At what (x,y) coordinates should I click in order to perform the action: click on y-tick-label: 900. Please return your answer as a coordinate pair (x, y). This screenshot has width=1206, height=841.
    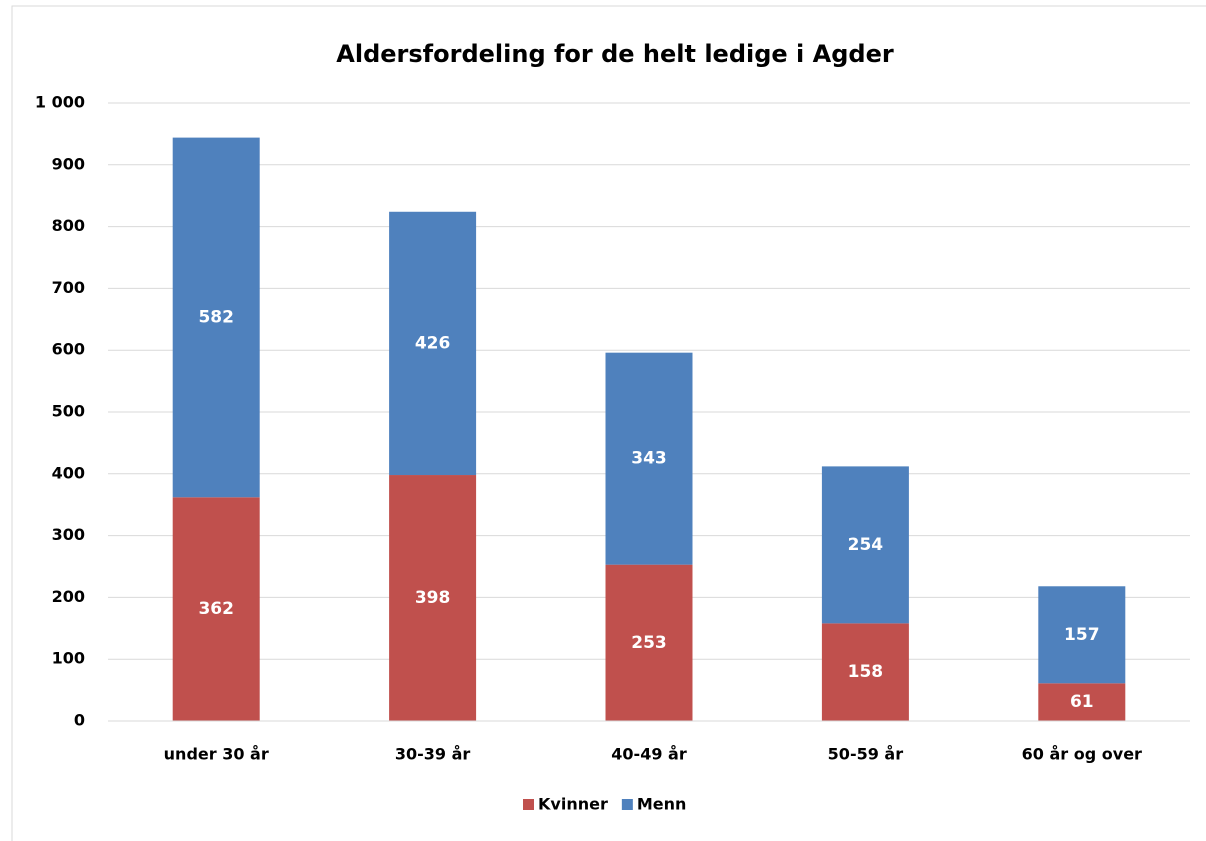
    Looking at the image, I should click on (68, 163).